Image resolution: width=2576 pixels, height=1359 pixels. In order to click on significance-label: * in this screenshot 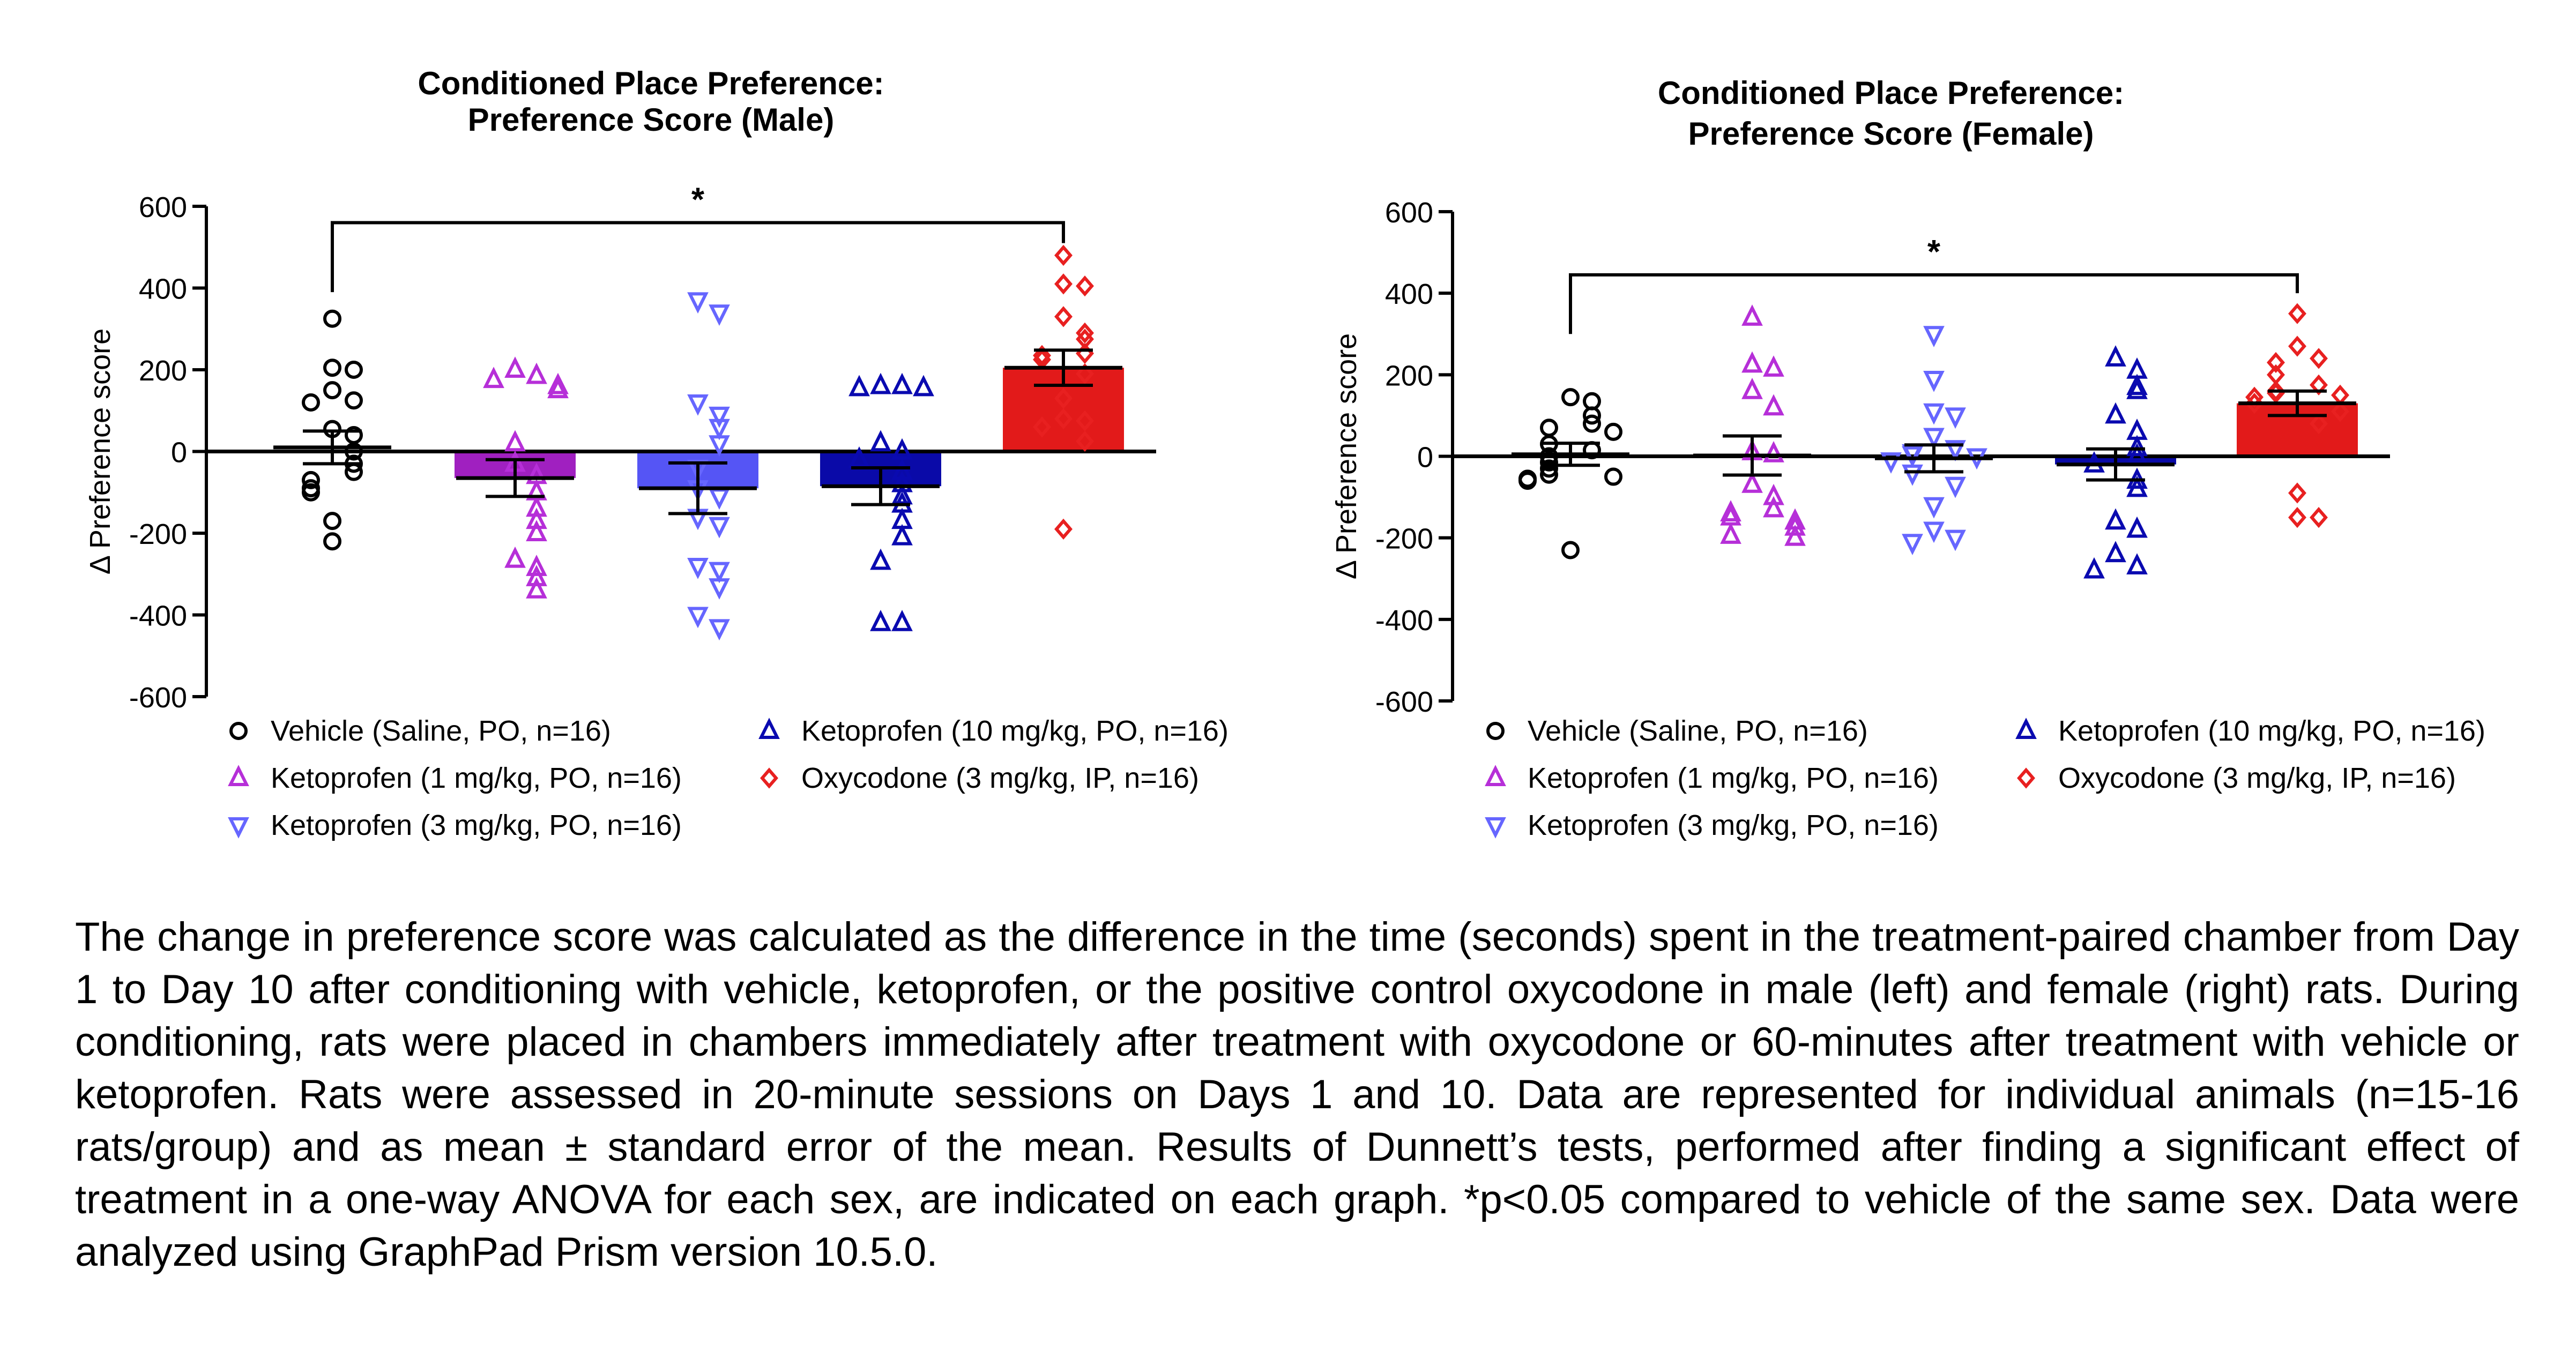, I will do `click(1934, 252)`.